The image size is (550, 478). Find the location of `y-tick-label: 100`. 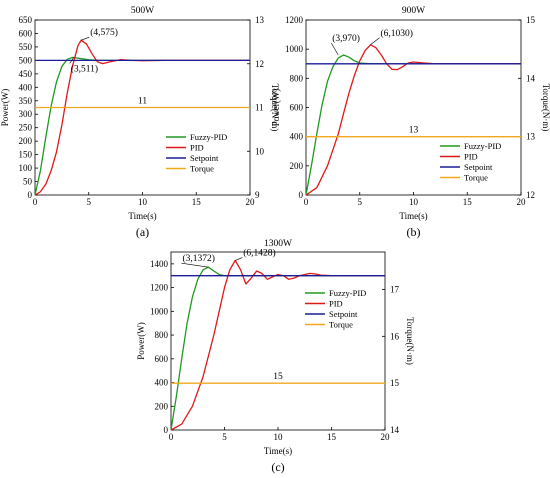

y-tick-label: 100 is located at coordinates (26, 168).